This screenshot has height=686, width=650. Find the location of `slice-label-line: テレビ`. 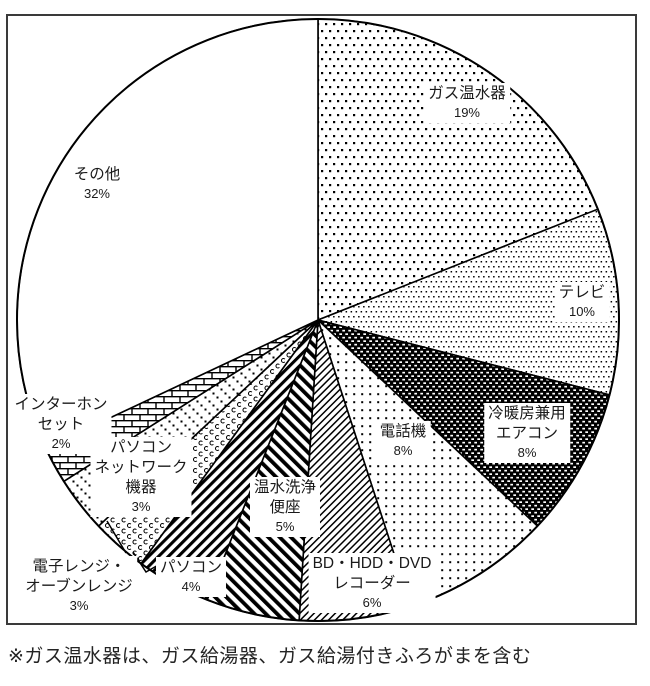

slice-label-line: テレビ is located at coordinates (582, 292).